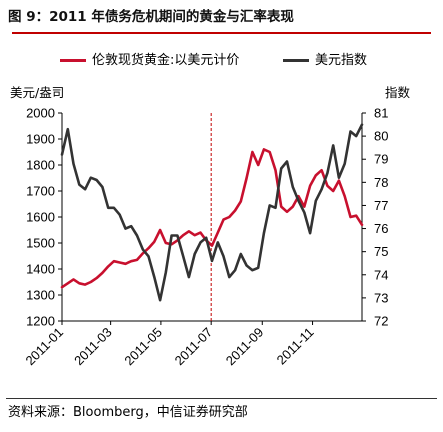 Image resolution: width=443 pixels, height=432 pixels. What do you see at coordinates (381, 251) in the screenshot?
I see `y-right-tick-label: 75` at bounding box center [381, 251].